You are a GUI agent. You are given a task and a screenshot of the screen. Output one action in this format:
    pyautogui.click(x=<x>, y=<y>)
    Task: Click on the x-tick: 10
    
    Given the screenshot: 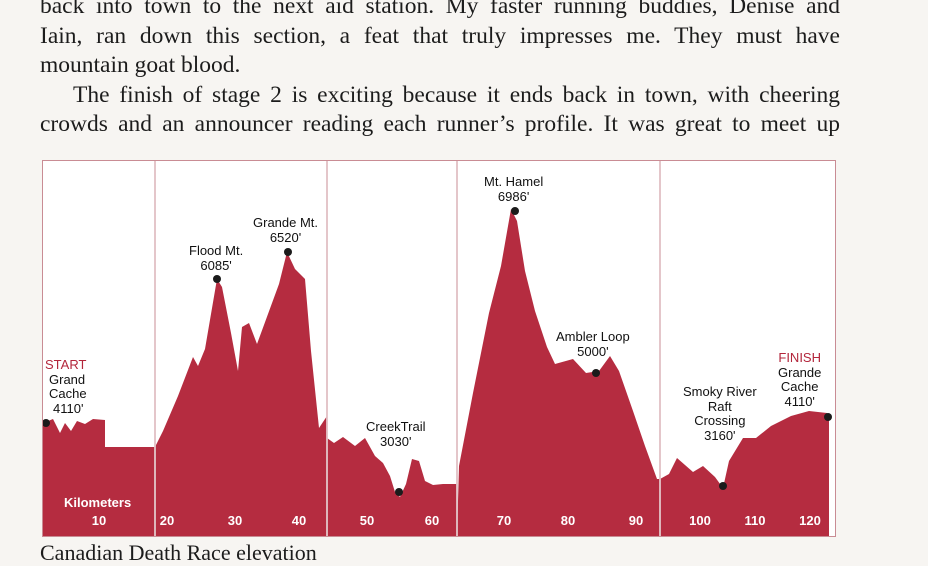 What is the action you would take?
    pyautogui.click(x=99, y=520)
    